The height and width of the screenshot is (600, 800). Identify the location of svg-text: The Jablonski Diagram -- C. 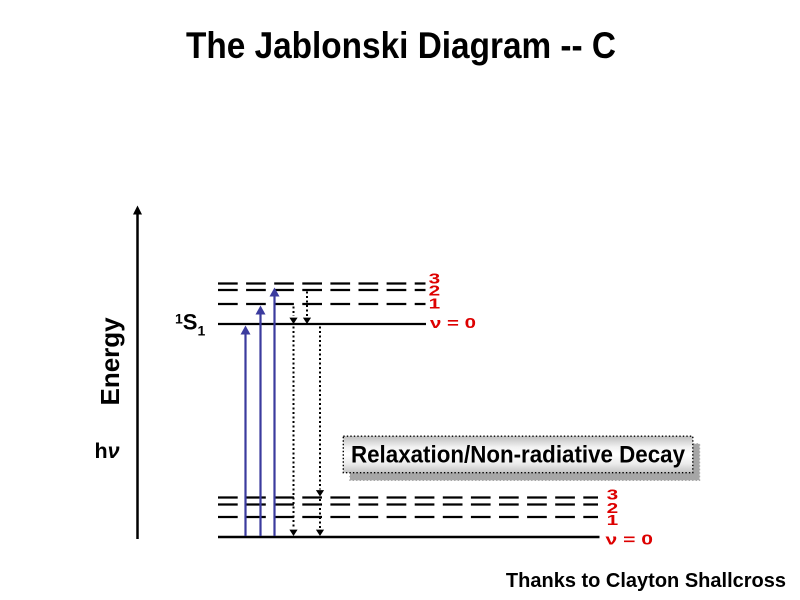
(401, 45).